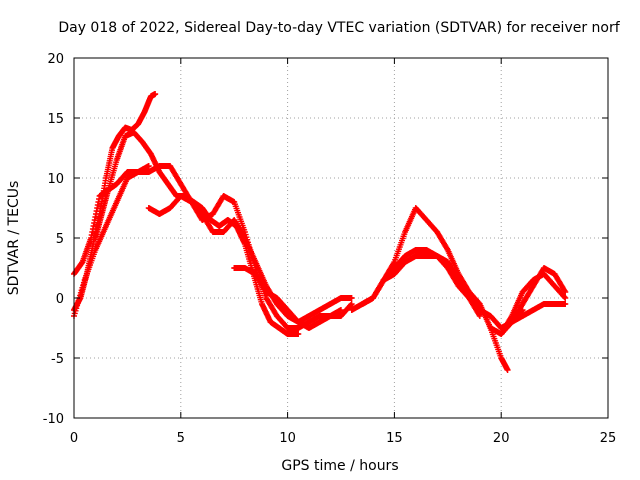  I want to click on series-satellite-track-j, so click(528, 304).